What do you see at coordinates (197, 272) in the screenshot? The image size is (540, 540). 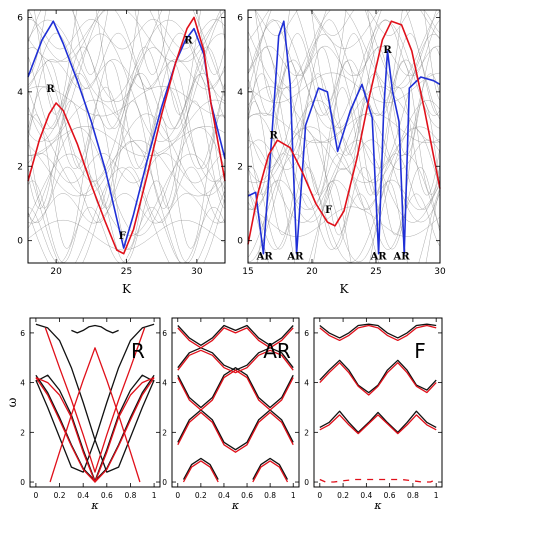 I see `x-tick-label: 30` at bounding box center [197, 272].